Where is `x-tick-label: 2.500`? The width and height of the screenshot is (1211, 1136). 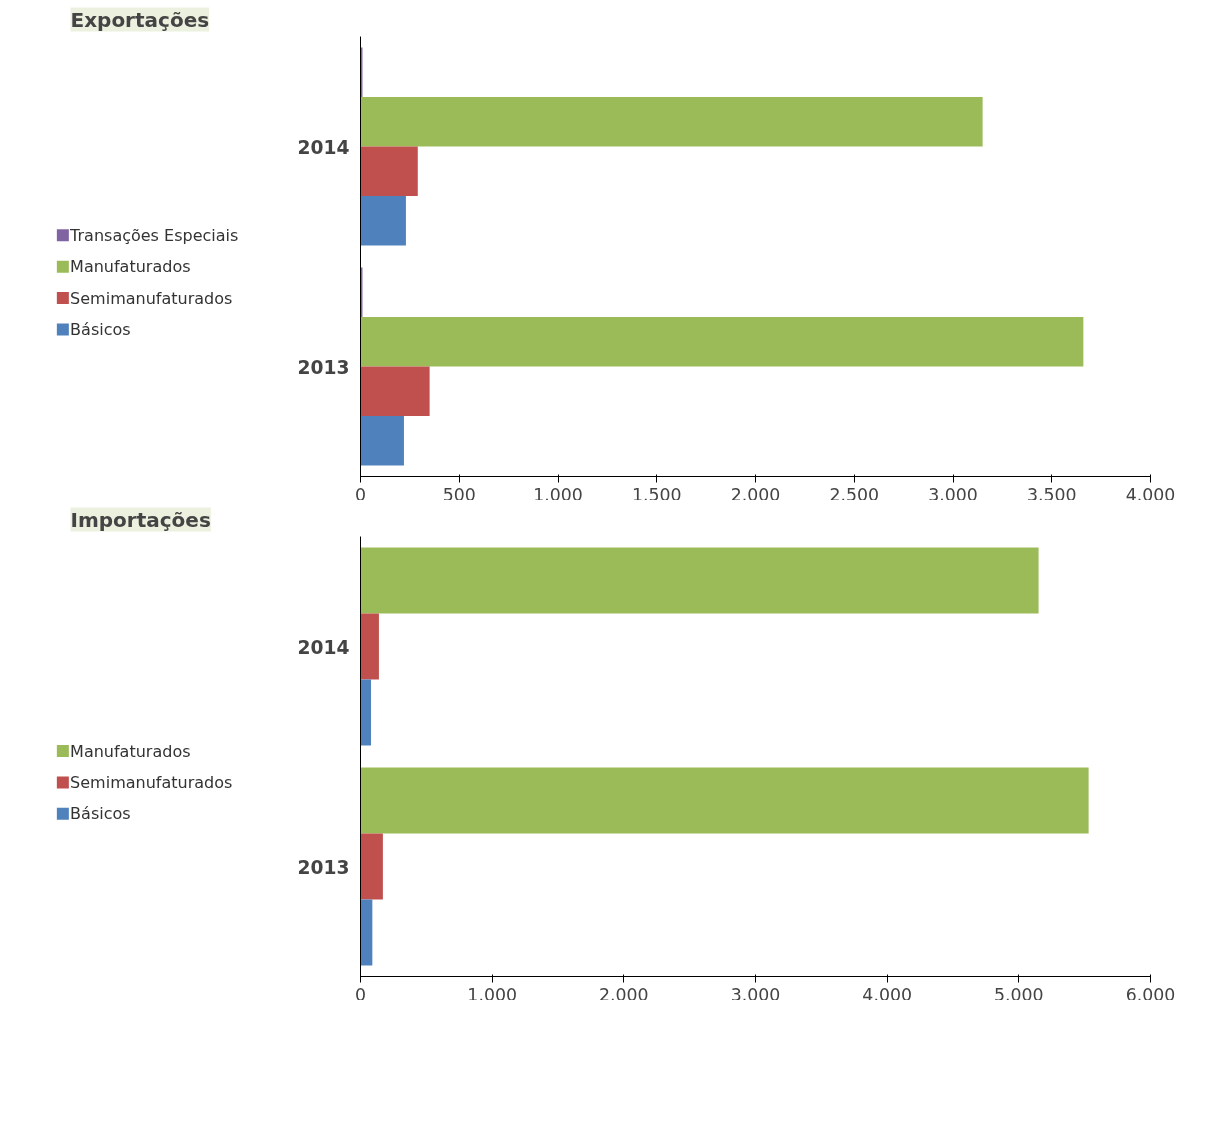 x-tick-label: 2.500 is located at coordinates (854, 494).